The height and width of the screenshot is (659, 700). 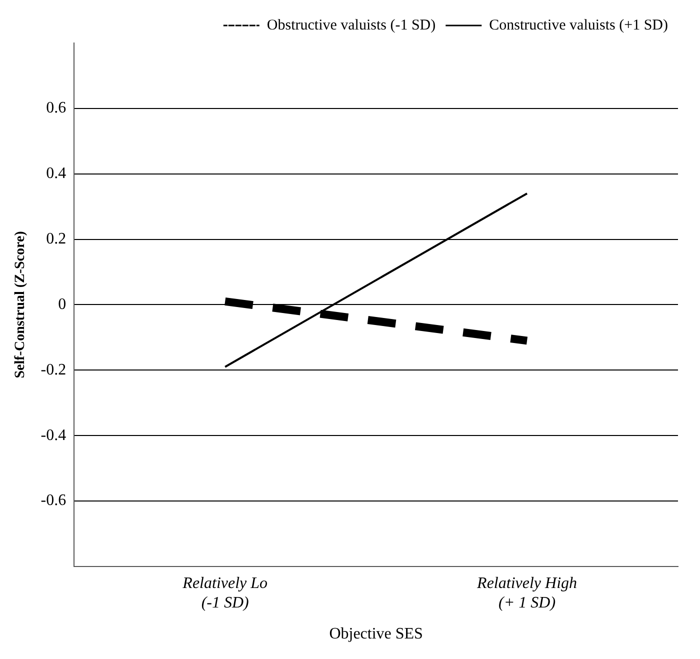 I want to click on x-axis-title: Objective SES, so click(x=376, y=634).